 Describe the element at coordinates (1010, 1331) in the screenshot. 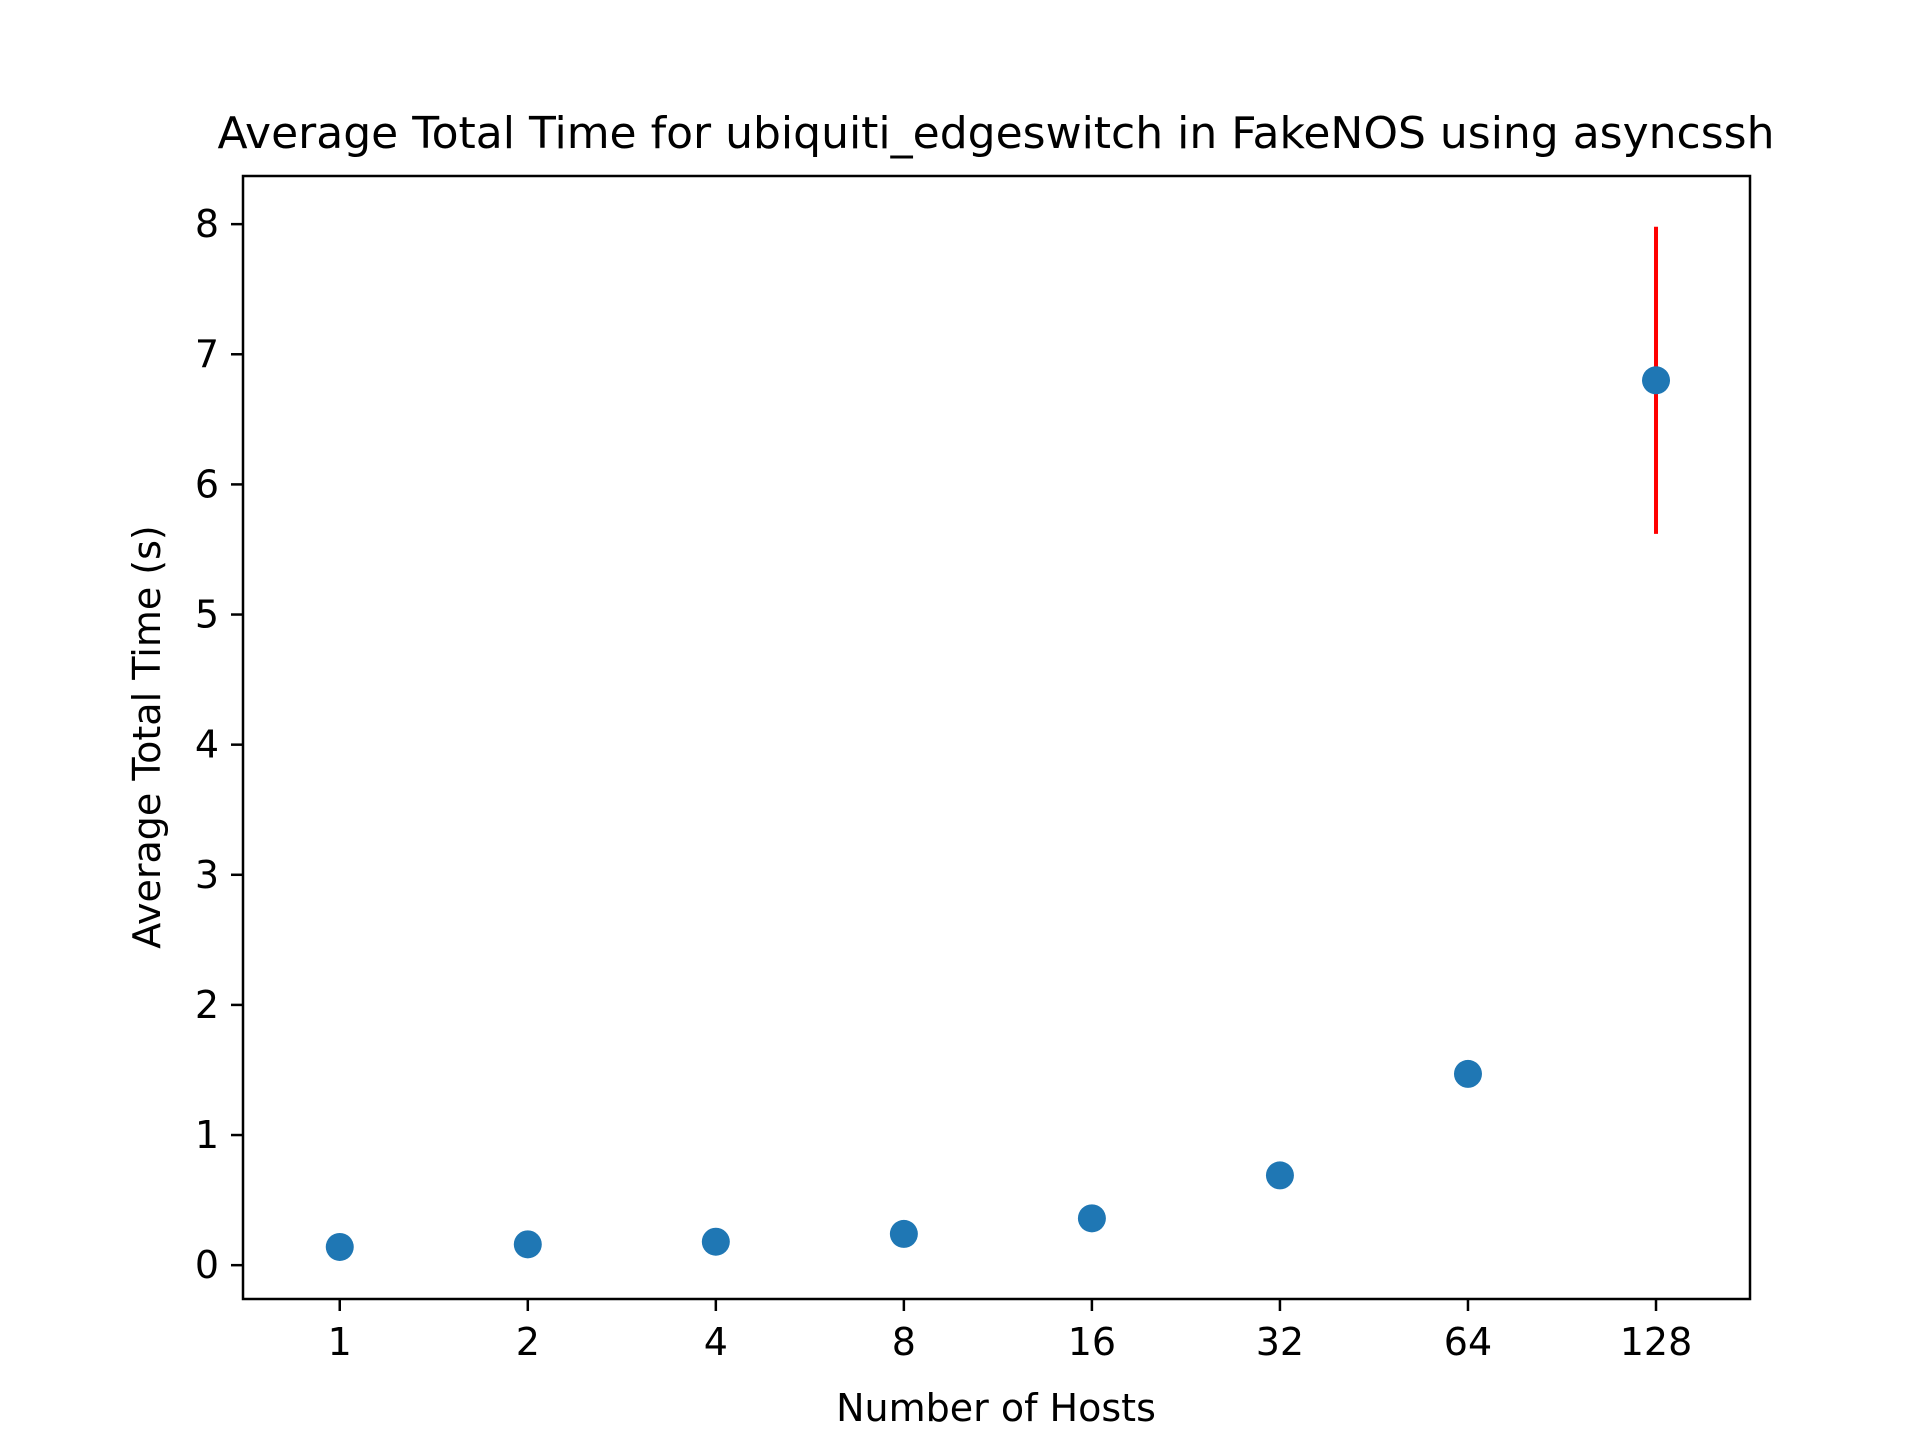

I see `x-axis: 1 2 4 8 16 32 64 128` at that location.